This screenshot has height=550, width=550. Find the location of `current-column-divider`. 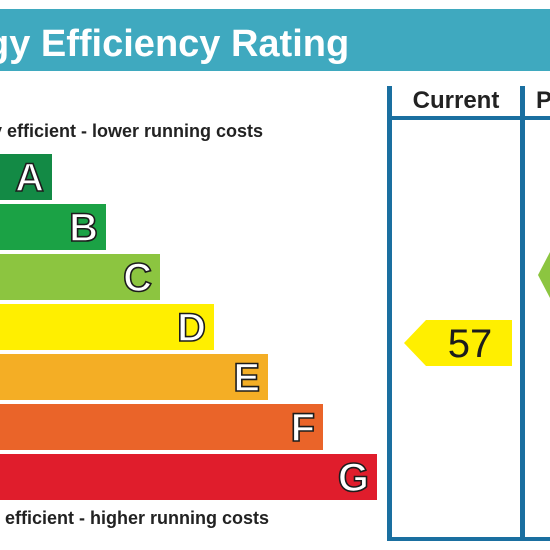

current-column-divider is located at coordinates (389, 313).